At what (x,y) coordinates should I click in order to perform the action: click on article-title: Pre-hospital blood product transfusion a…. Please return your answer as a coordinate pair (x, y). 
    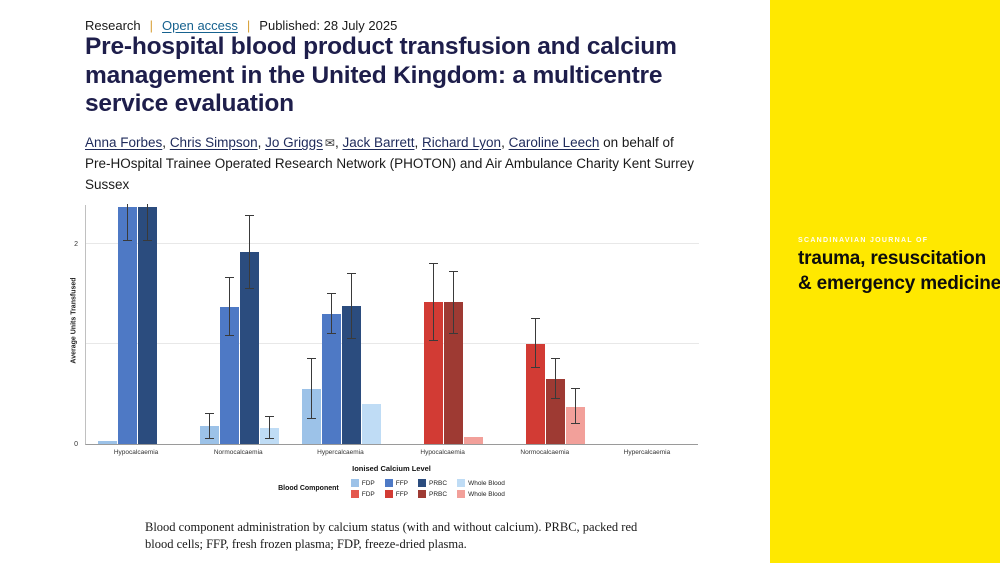
    Looking at the image, I should click on (381, 75).